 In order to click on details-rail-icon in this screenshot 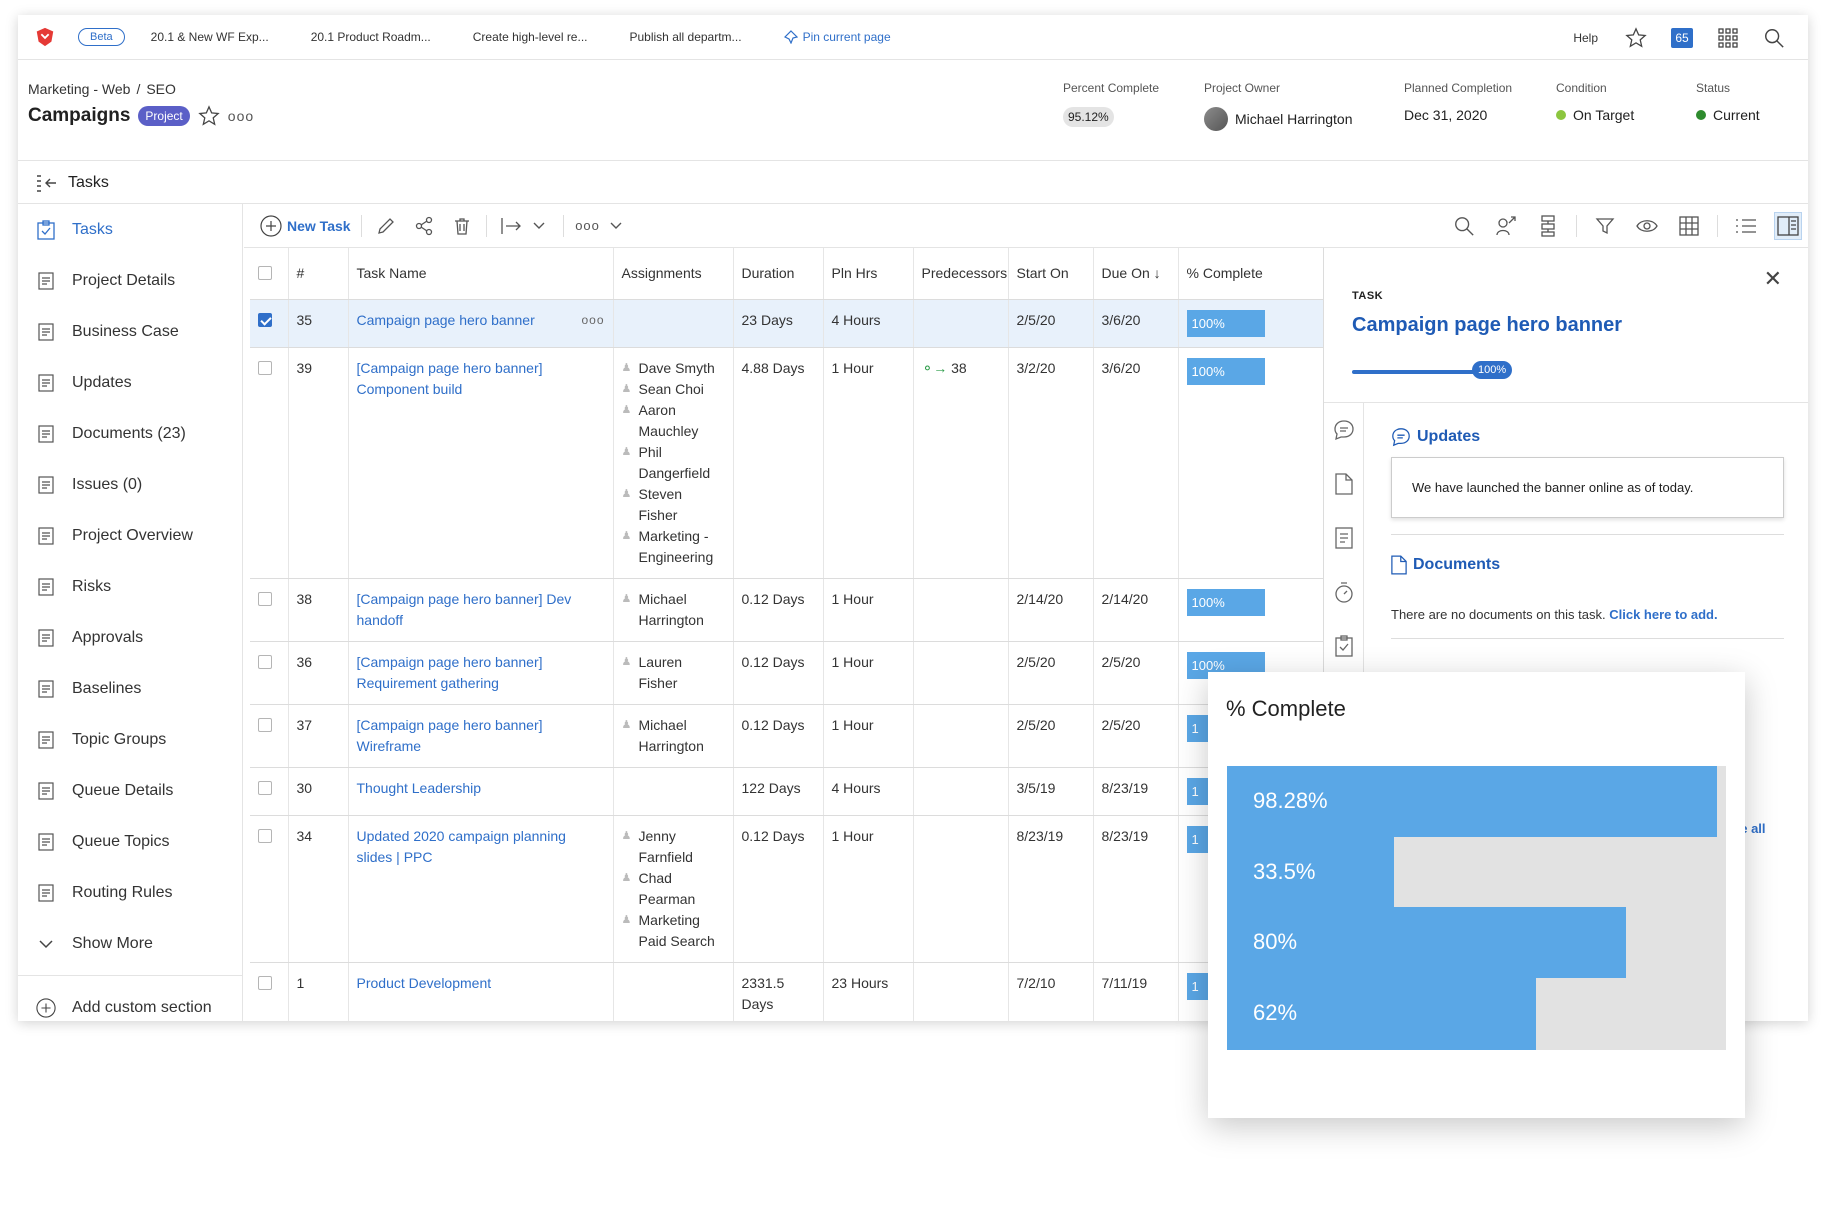, I will do `click(1344, 538)`.